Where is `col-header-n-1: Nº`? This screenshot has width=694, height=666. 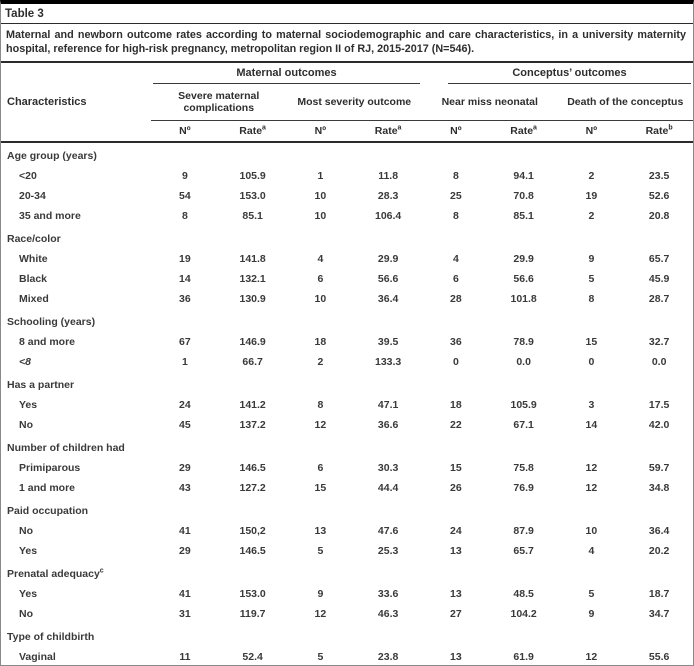 col-header-n-1: Nº is located at coordinates (185, 132).